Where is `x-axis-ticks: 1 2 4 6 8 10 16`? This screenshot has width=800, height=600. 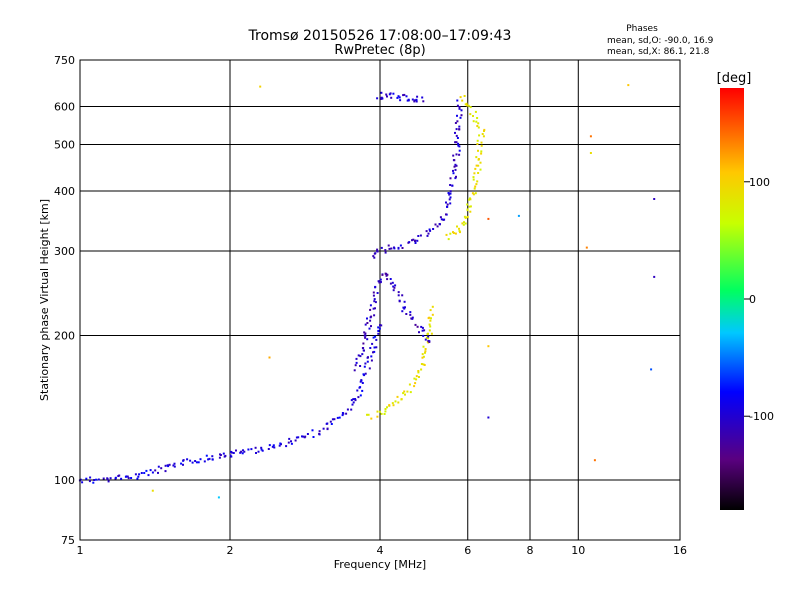
x-axis-ticks: 1 2 4 6 8 10 16 is located at coordinates (382, 550).